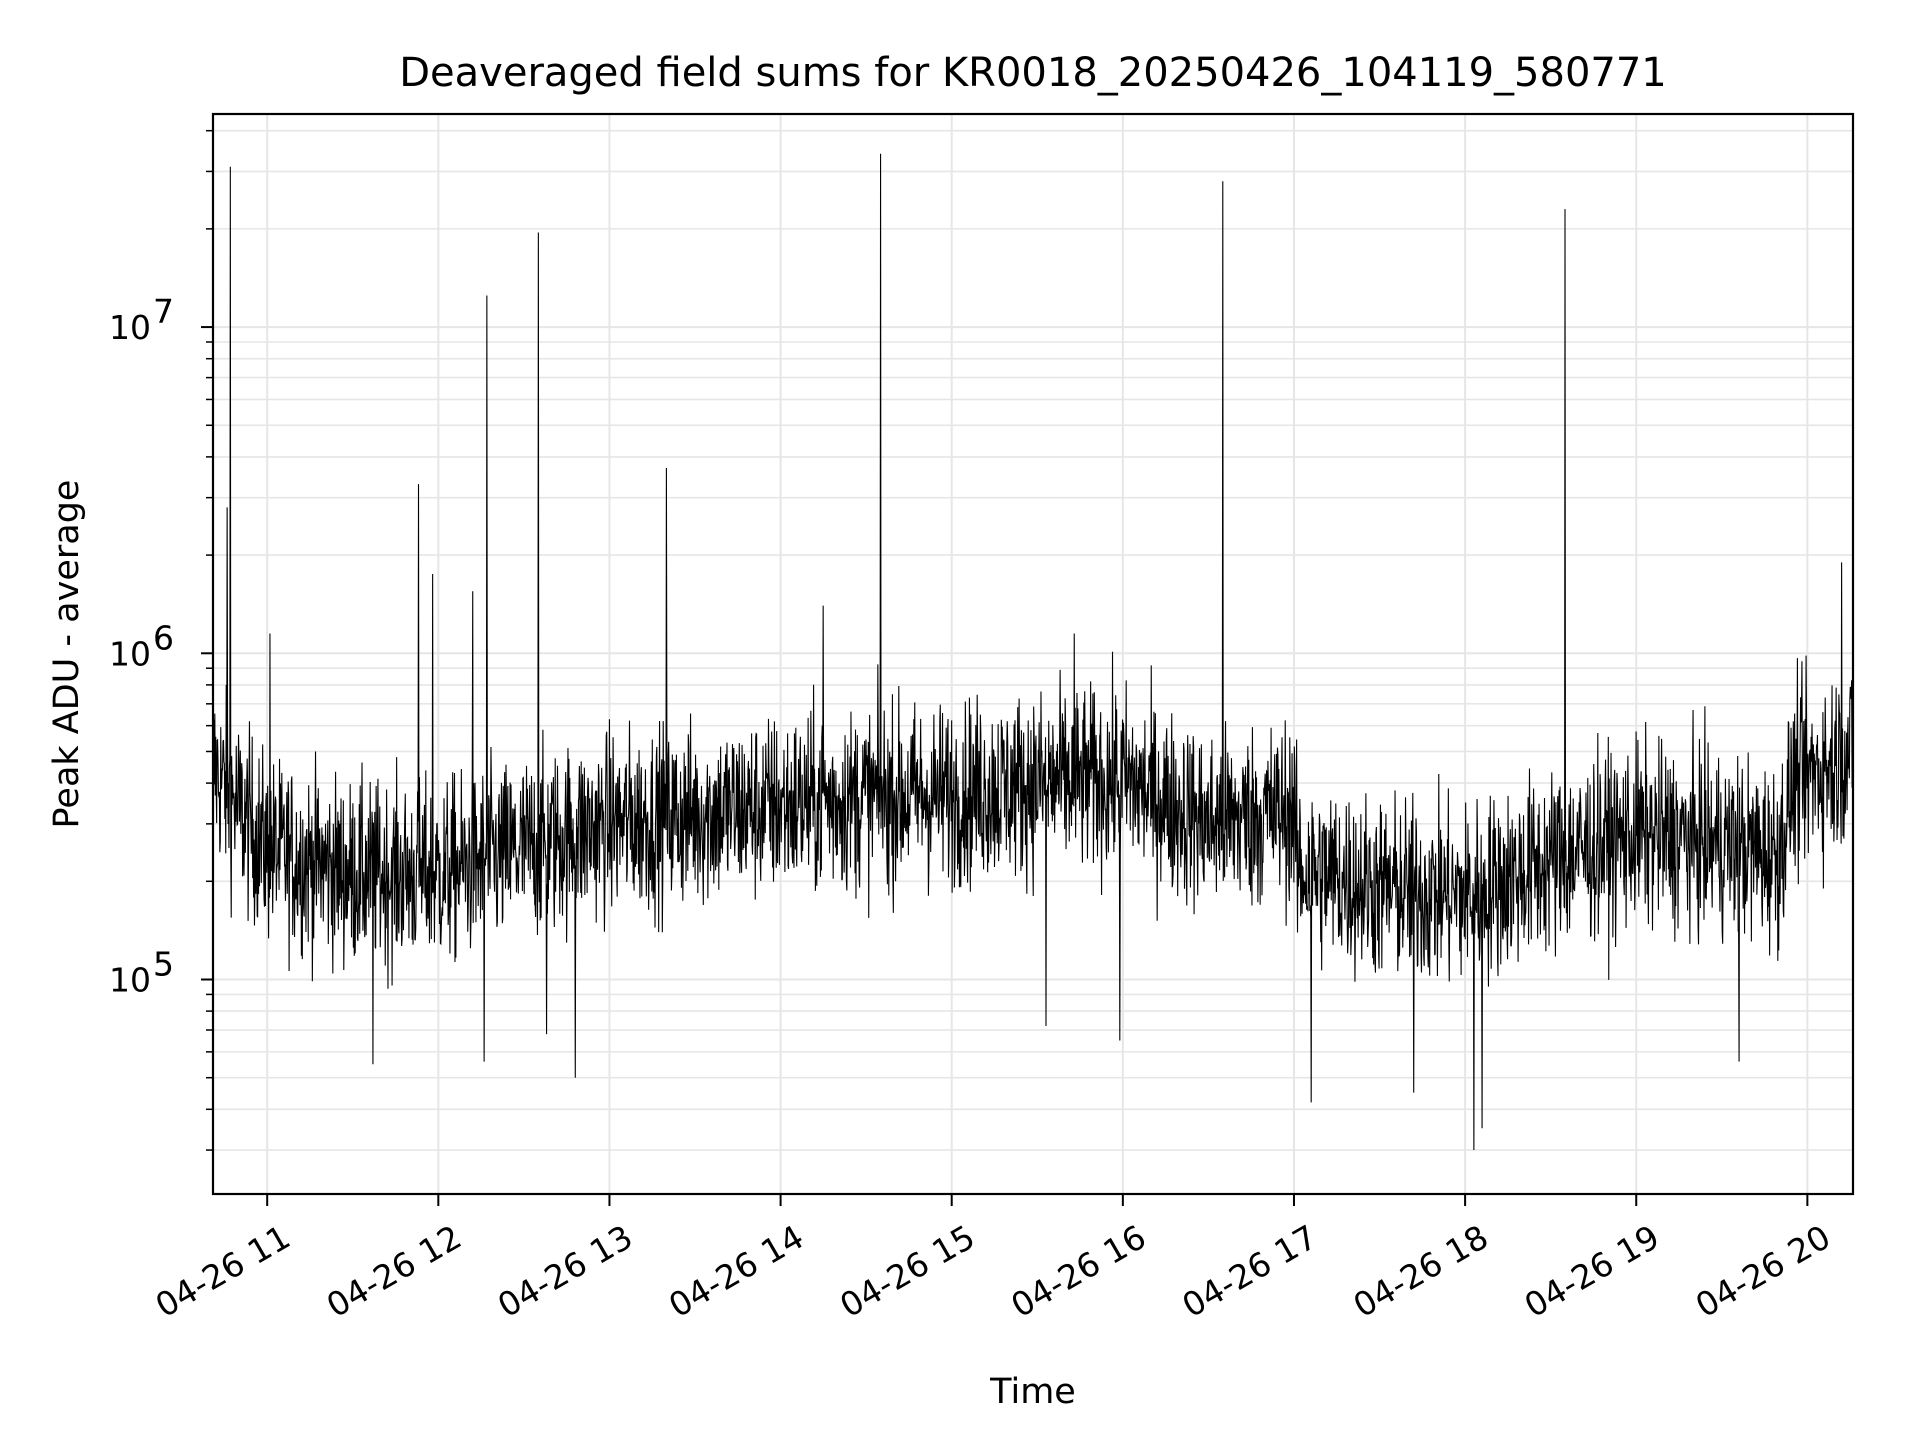  What do you see at coordinates (163, 963) in the screenshot?
I see `y-tick-exponent: 5` at bounding box center [163, 963].